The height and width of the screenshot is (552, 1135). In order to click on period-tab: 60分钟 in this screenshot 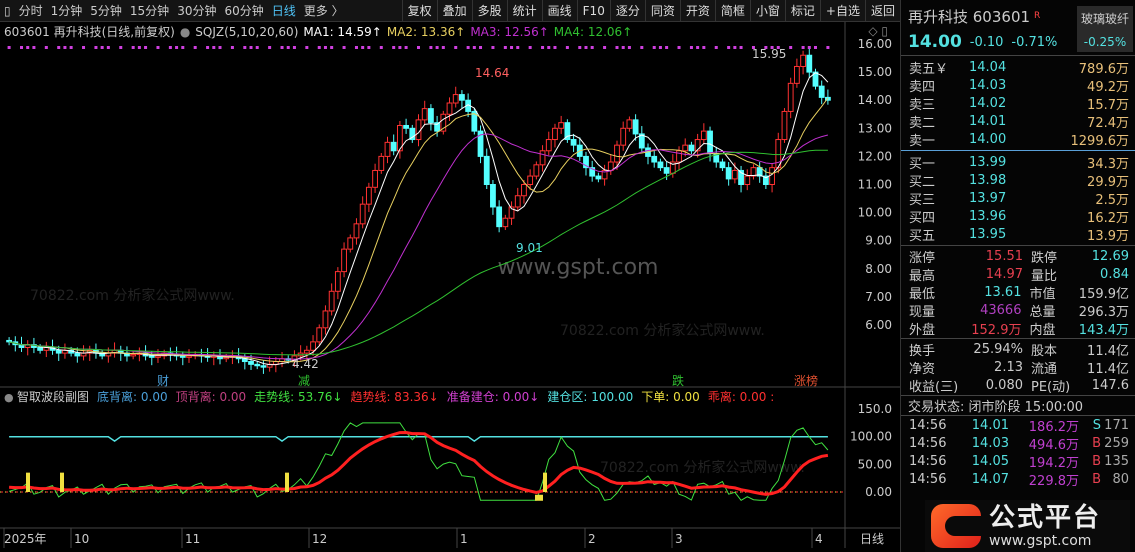, I will do `click(244, 11)`.